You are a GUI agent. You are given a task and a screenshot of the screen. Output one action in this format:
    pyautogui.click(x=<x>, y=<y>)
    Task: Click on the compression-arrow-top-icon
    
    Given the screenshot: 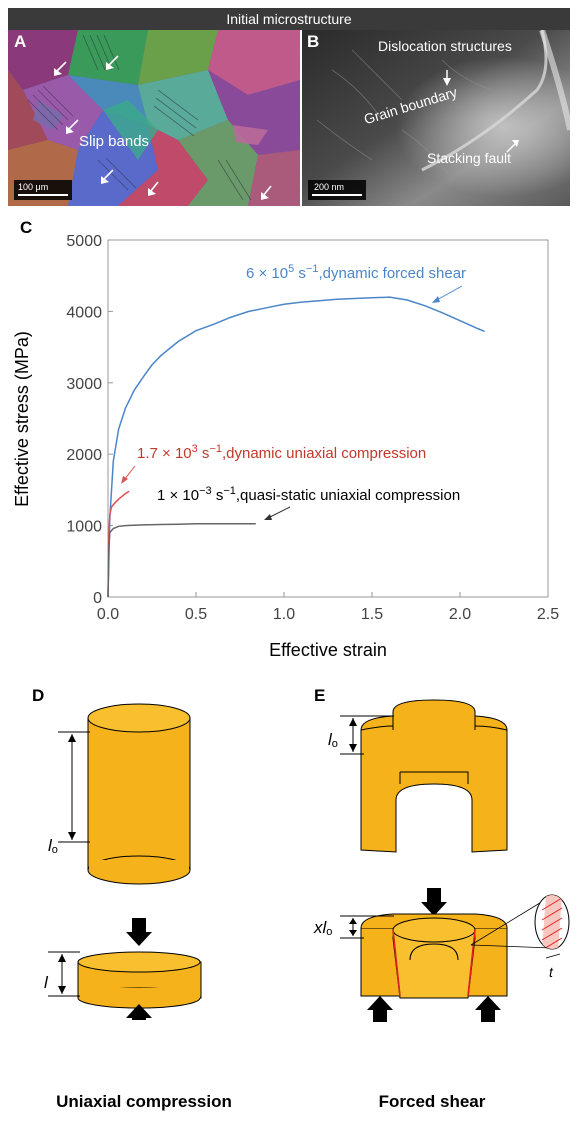 What is the action you would take?
    pyautogui.click(x=139, y=932)
    